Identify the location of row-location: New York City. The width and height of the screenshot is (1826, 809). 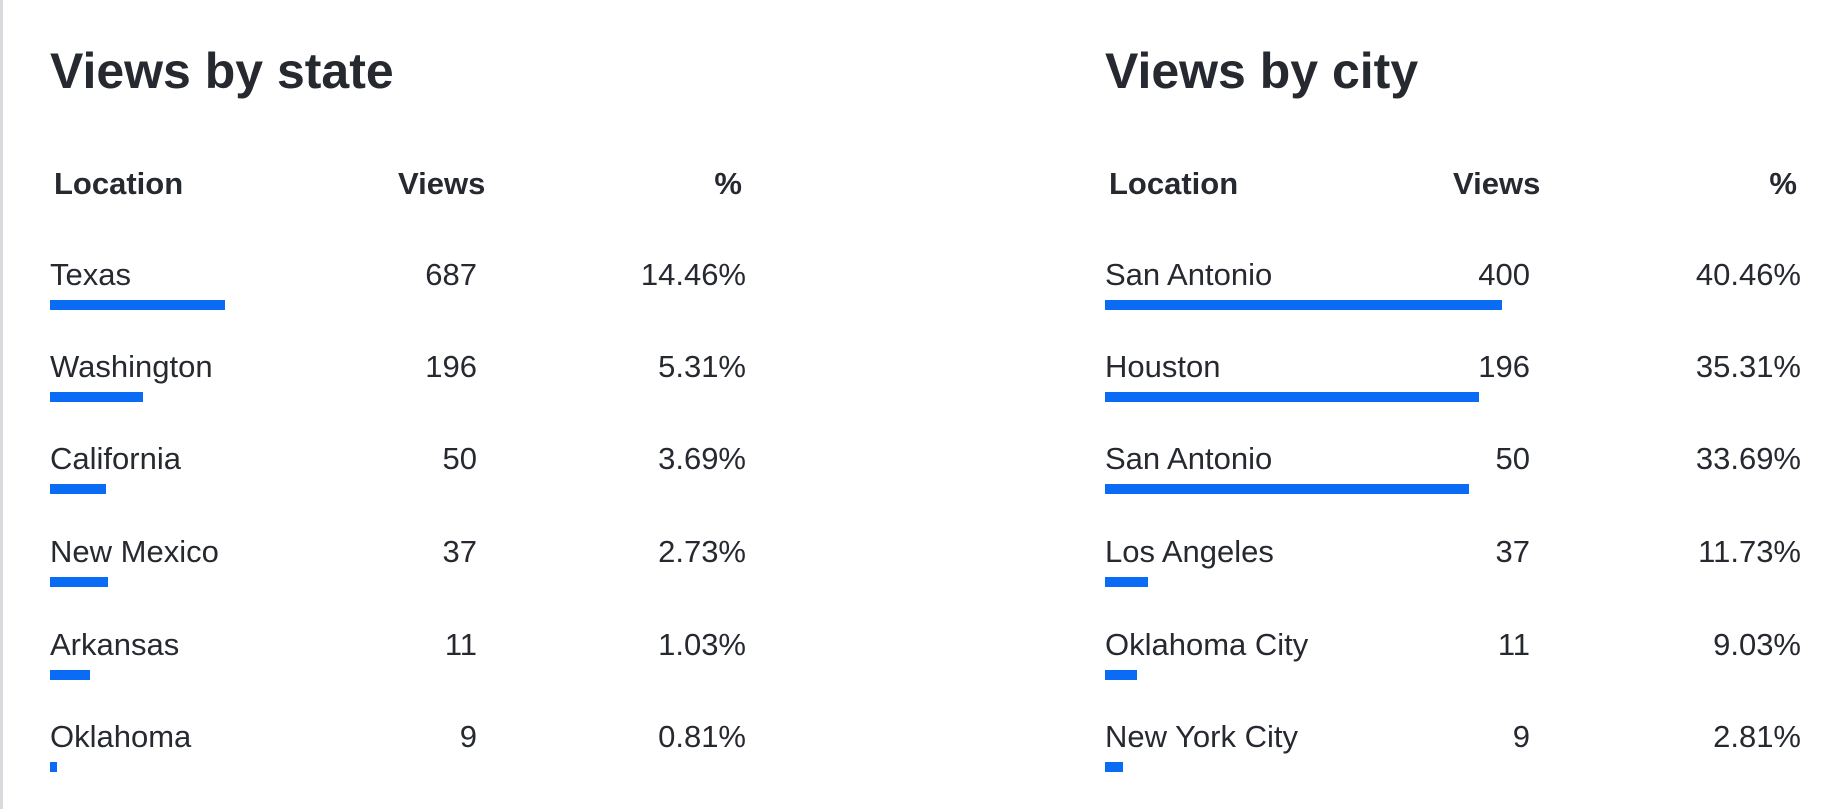
(1201, 736).